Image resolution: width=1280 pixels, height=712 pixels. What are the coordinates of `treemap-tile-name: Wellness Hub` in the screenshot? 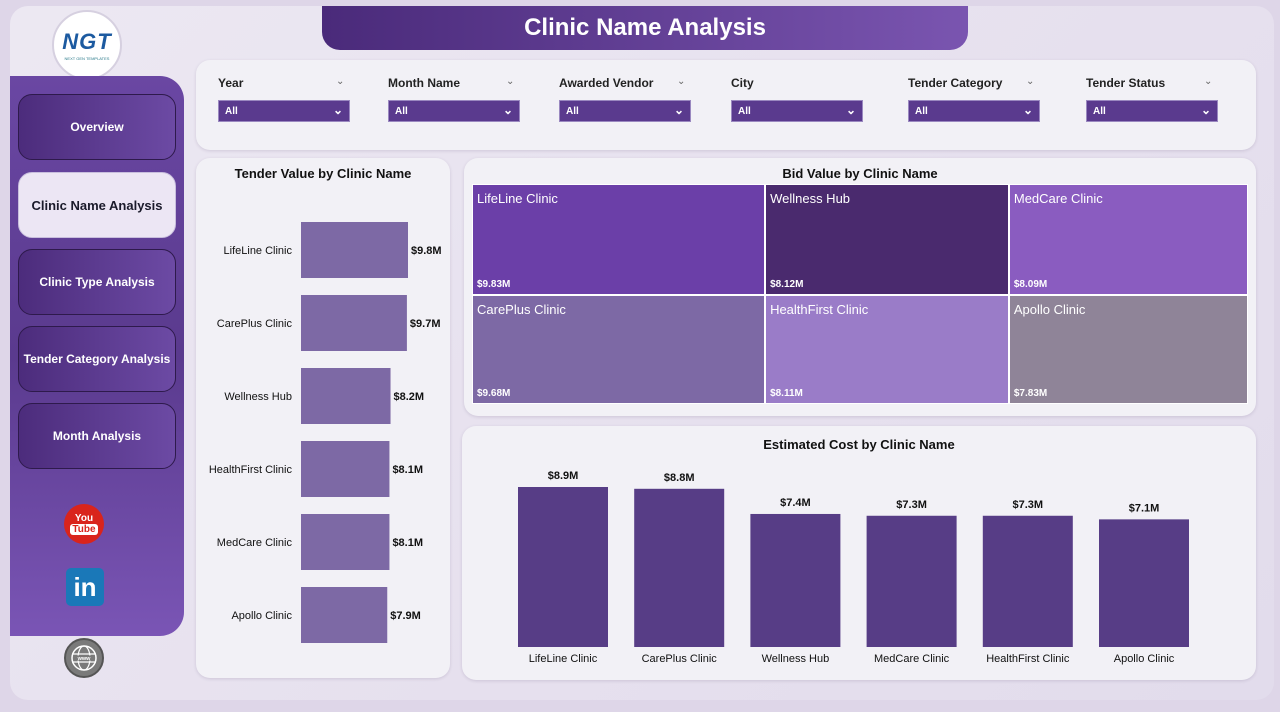 It's located at (810, 198).